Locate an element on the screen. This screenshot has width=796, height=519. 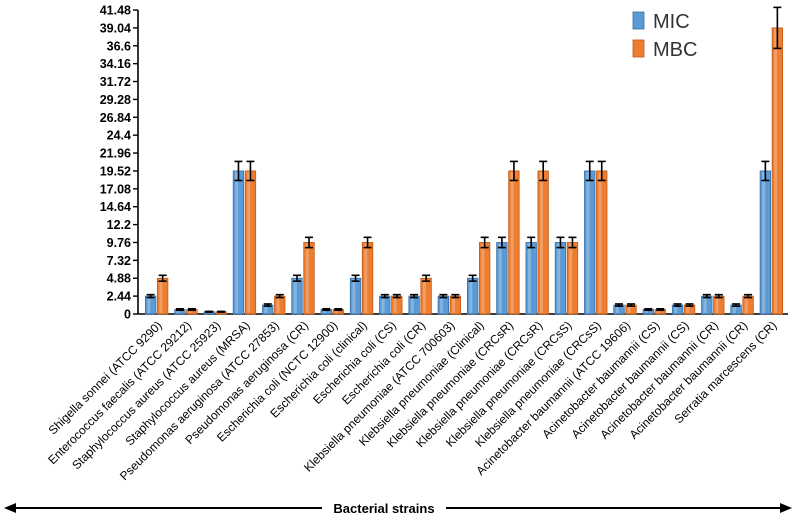
y-tick-label: 24.4 is located at coordinates (119, 136).